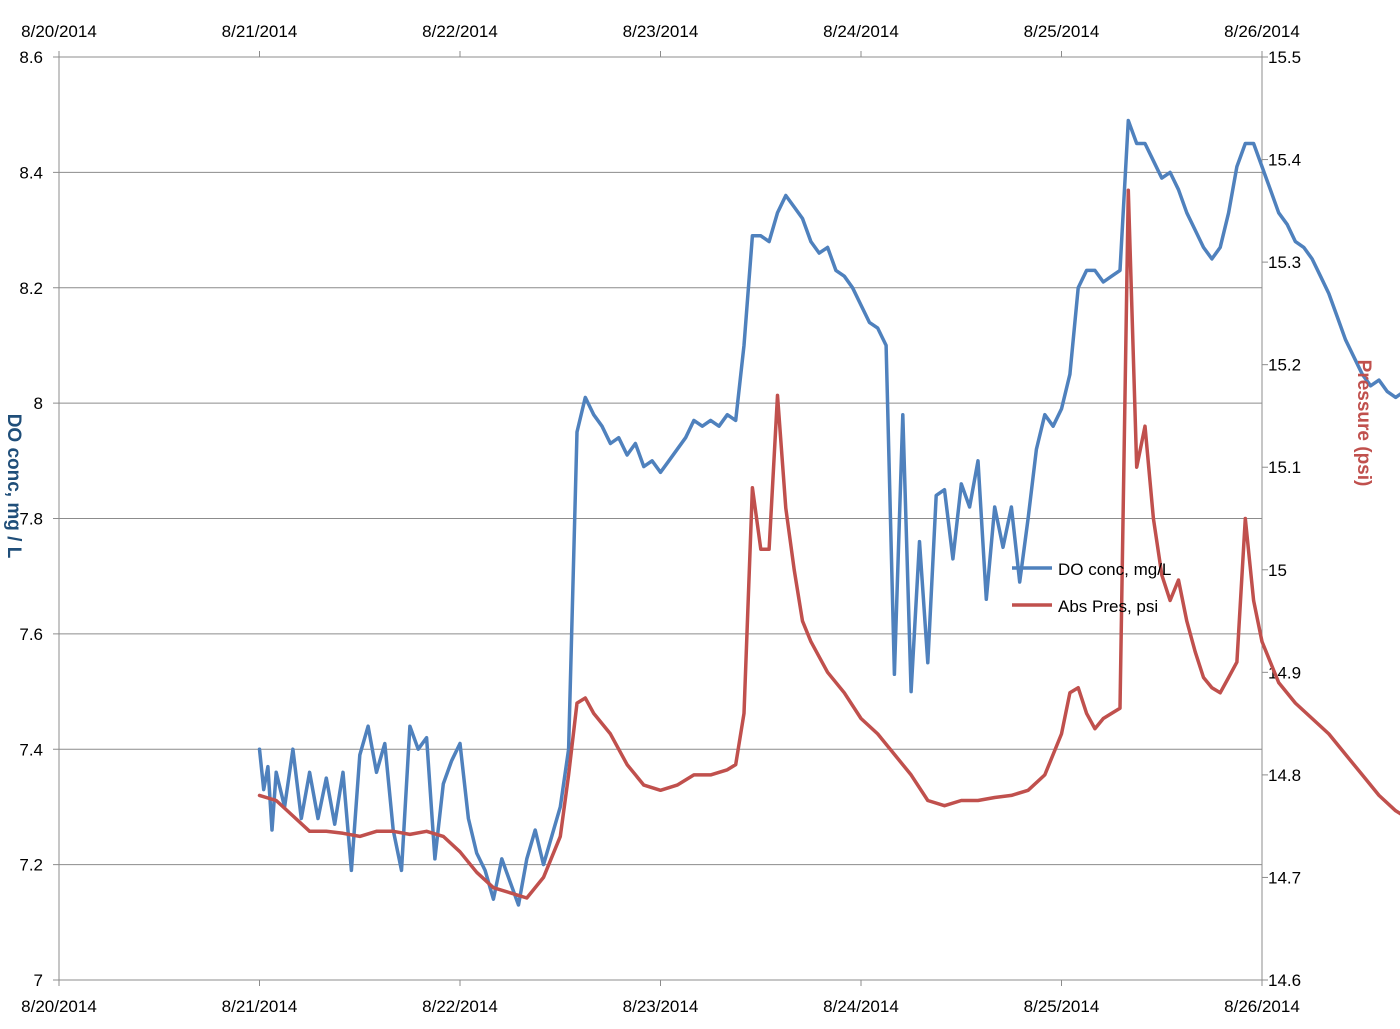 This screenshot has width=1400, height=1029. What do you see at coordinates (31, 172) in the screenshot?
I see `y-left-tick-label: 8.4` at bounding box center [31, 172].